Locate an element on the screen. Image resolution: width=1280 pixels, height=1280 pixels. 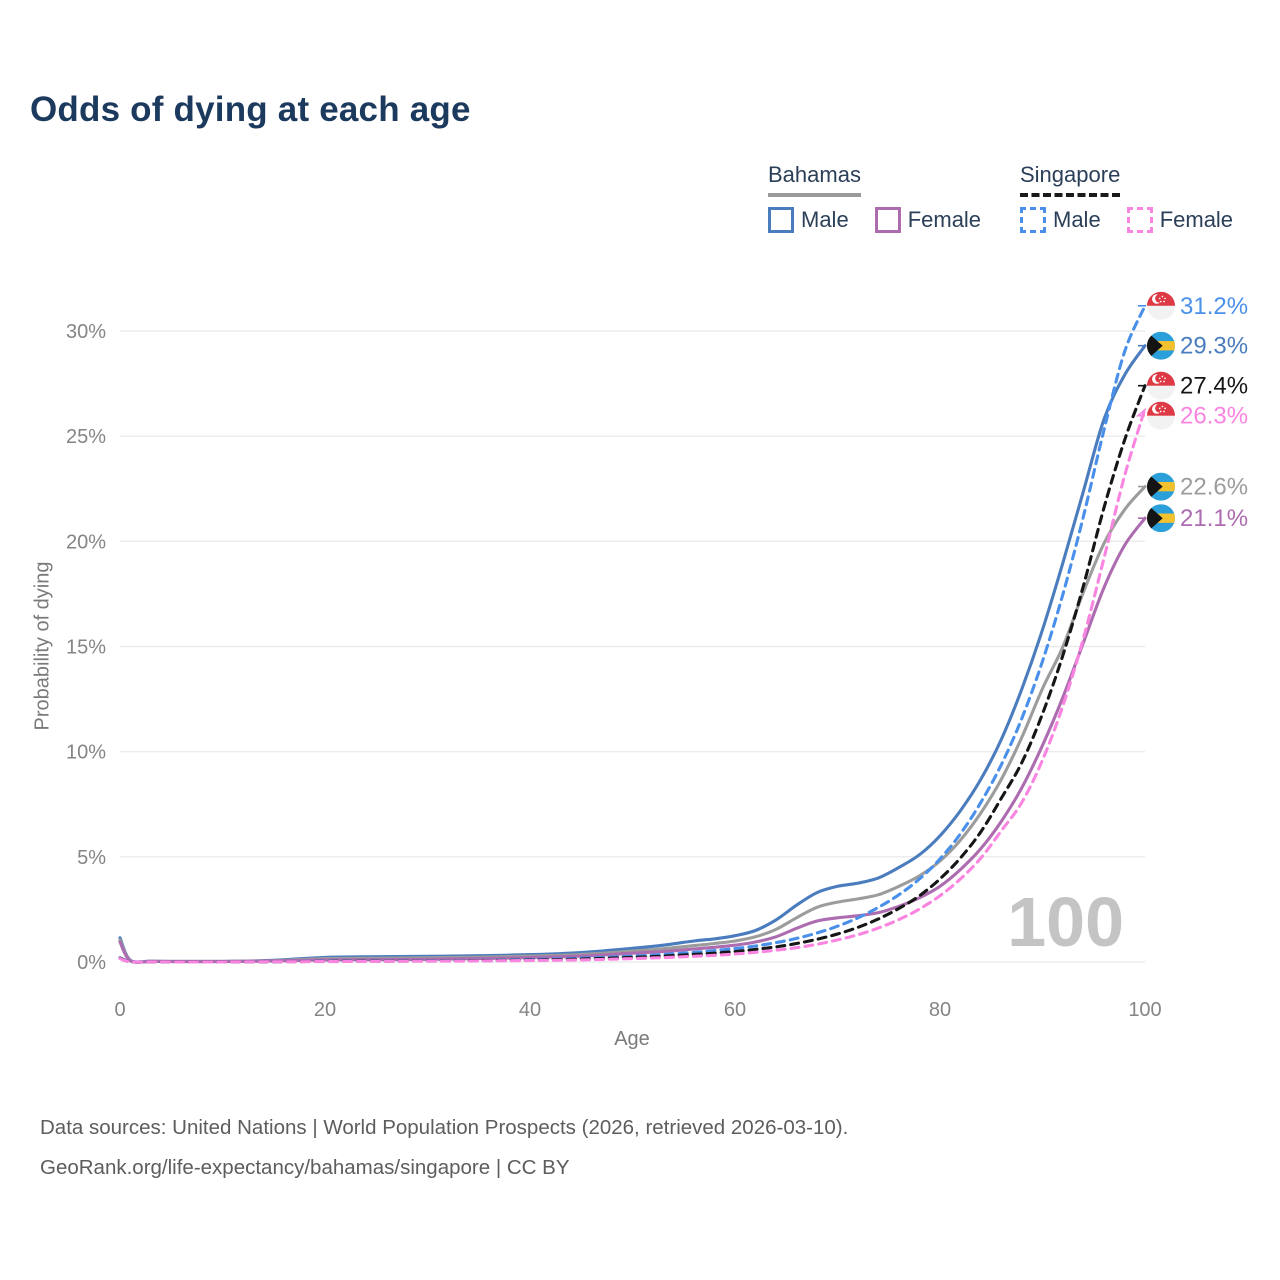
end-value-label-bahamas-all: 22.6% is located at coordinates (1214, 487).